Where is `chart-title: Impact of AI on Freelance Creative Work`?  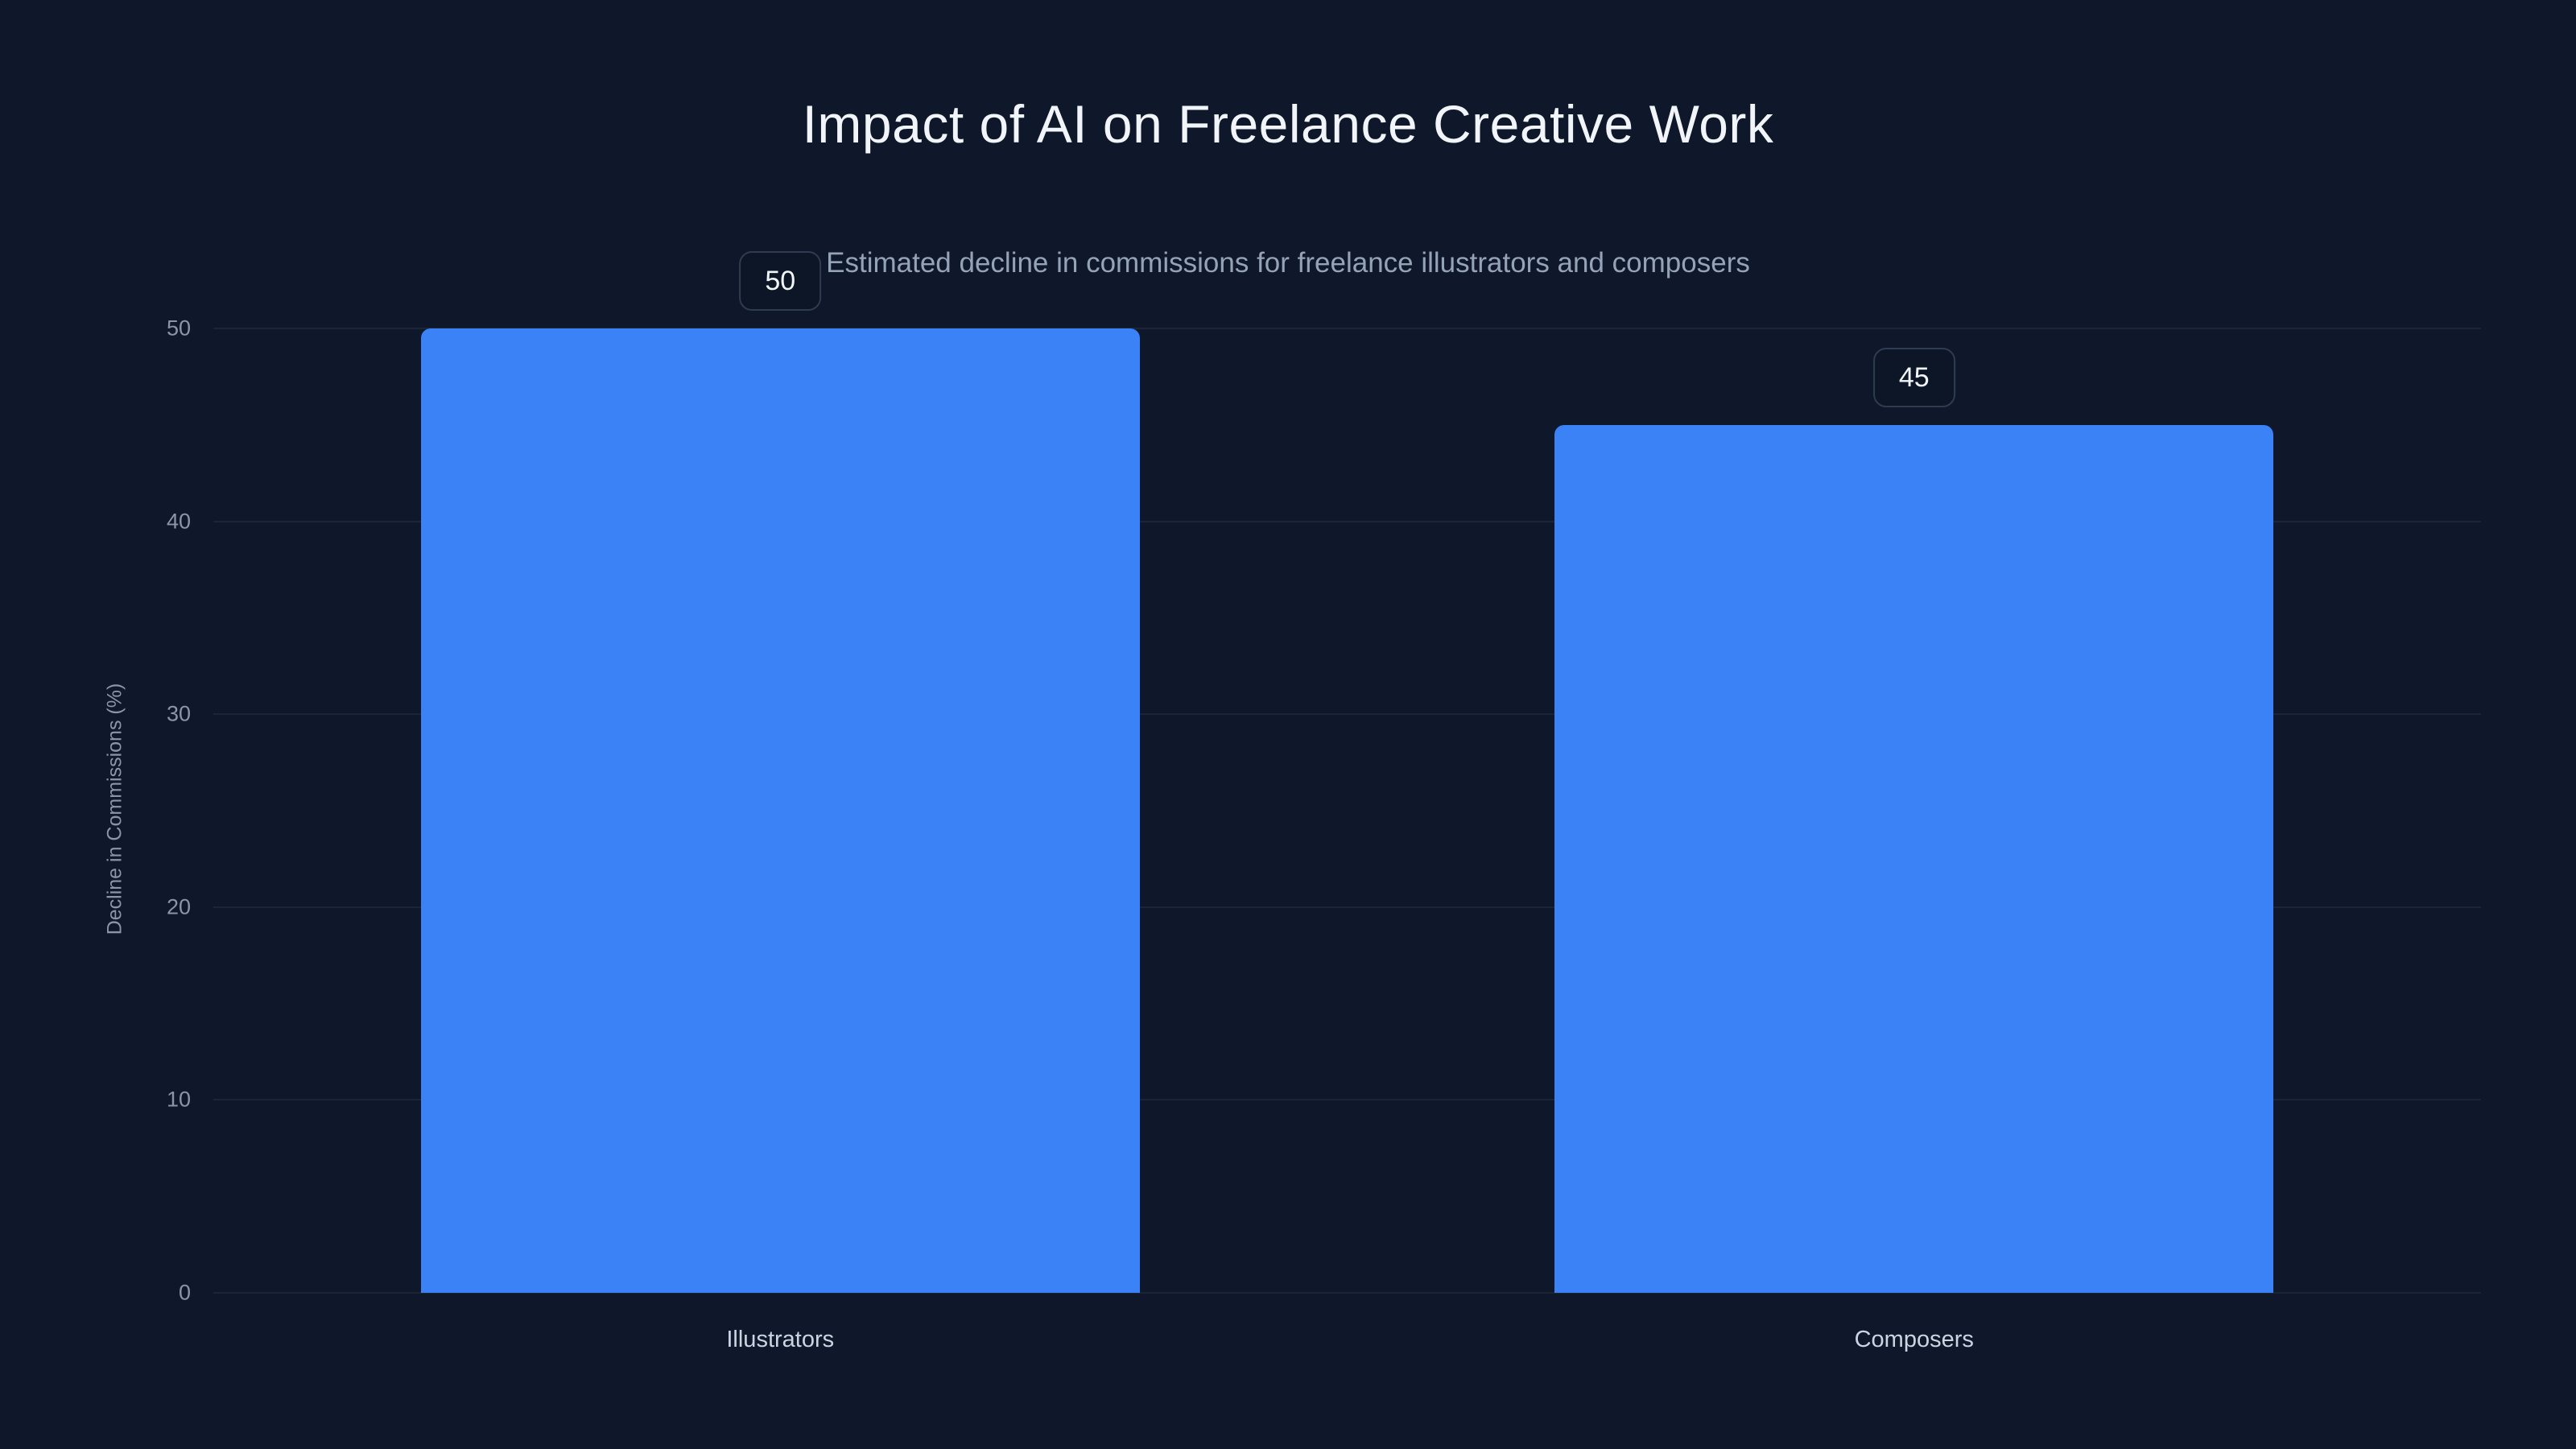 chart-title: Impact of AI on Freelance Creative Work is located at coordinates (1288, 124).